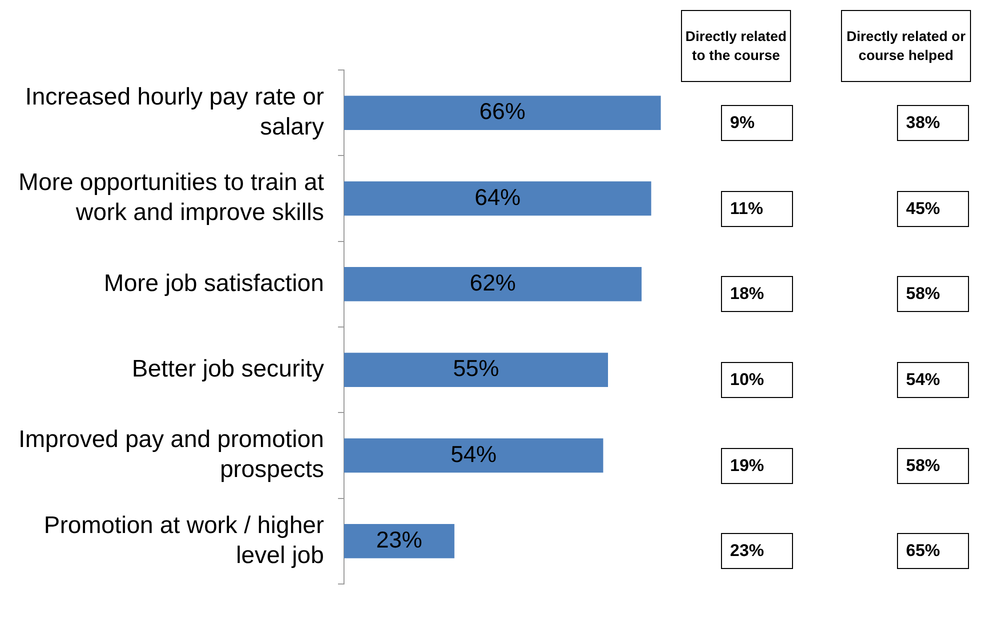 This screenshot has height=628, width=988. What do you see at coordinates (214, 283) in the screenshot?
I see `y-tick-label: More job satisfaction` at bounding box center [214, 283].